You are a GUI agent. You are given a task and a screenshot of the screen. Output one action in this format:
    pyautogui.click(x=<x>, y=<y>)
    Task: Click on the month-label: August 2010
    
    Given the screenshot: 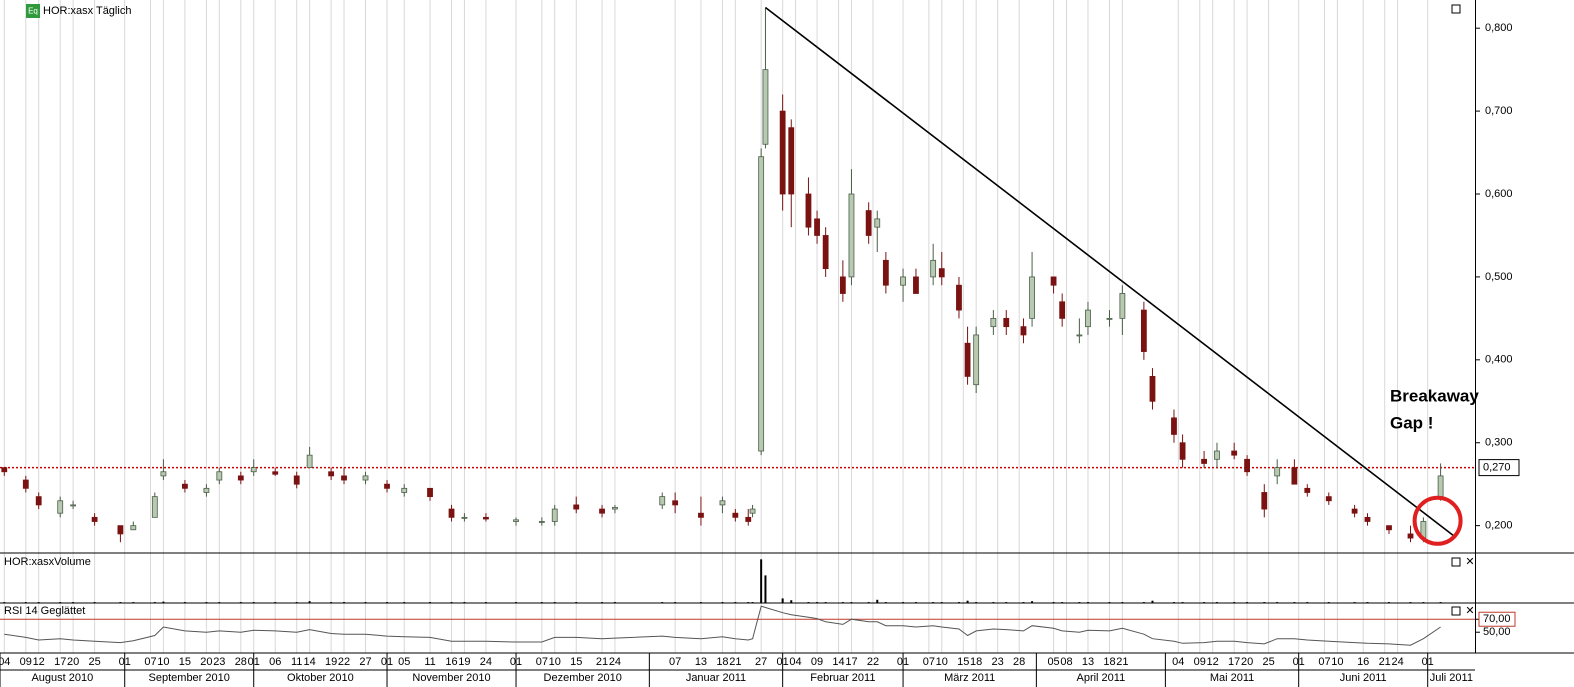 What is the action you would take?
    pyautogui.click(x=62, y=678)
    